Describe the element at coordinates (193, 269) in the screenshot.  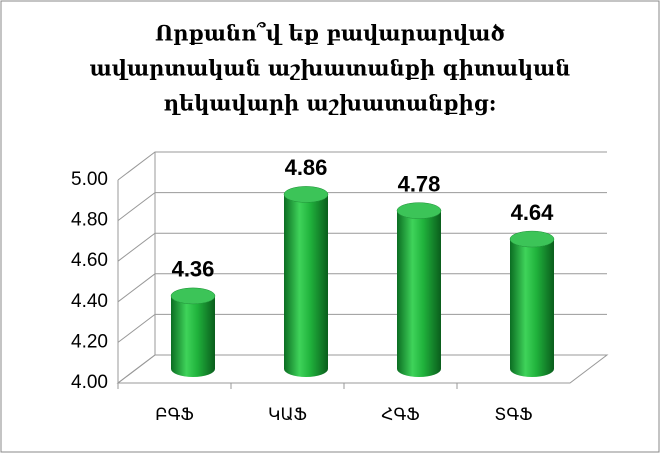
I see `value-label: 4.36` at that location.